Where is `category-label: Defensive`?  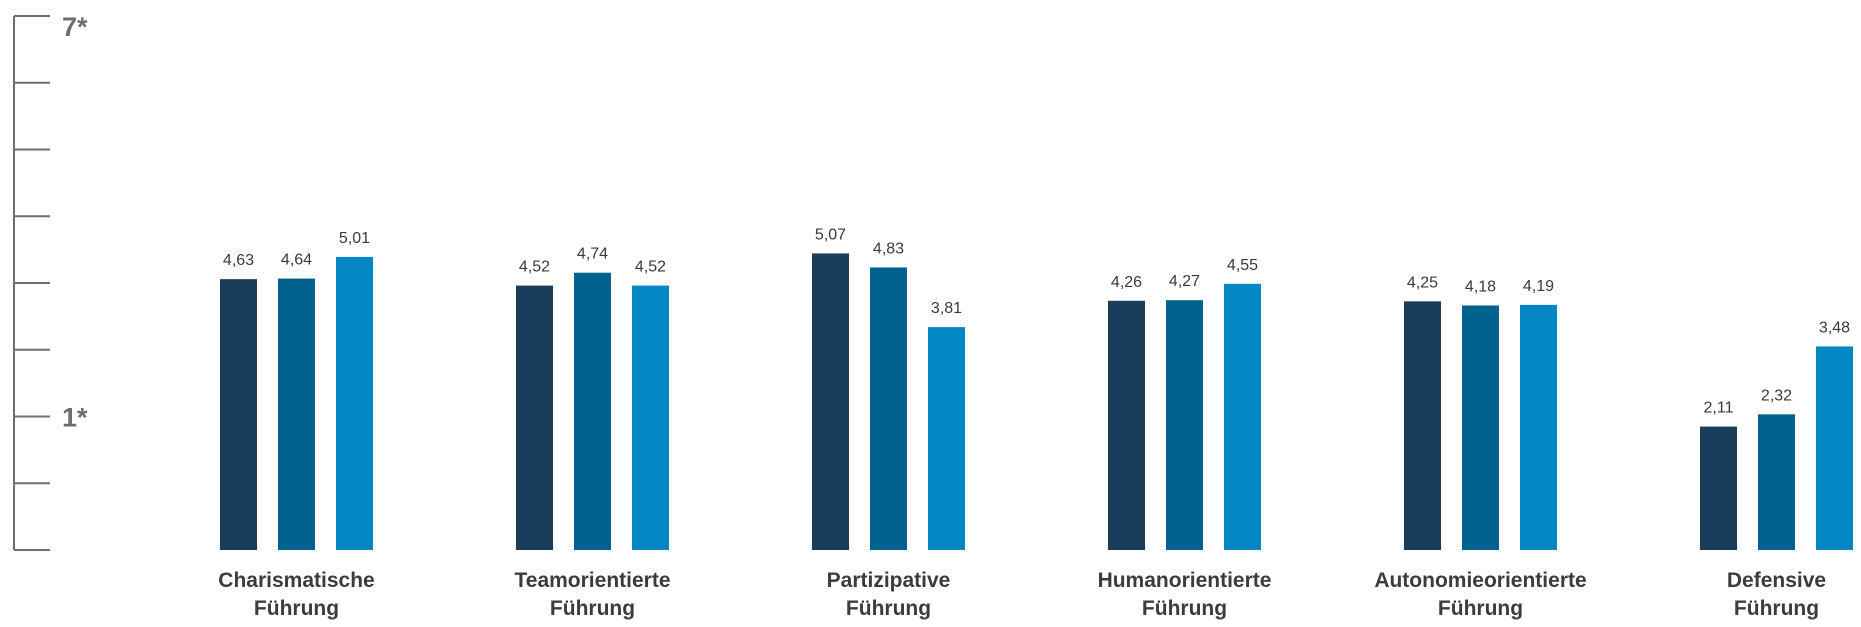
category-label: Defensive is located at coordinates (1776, 580).